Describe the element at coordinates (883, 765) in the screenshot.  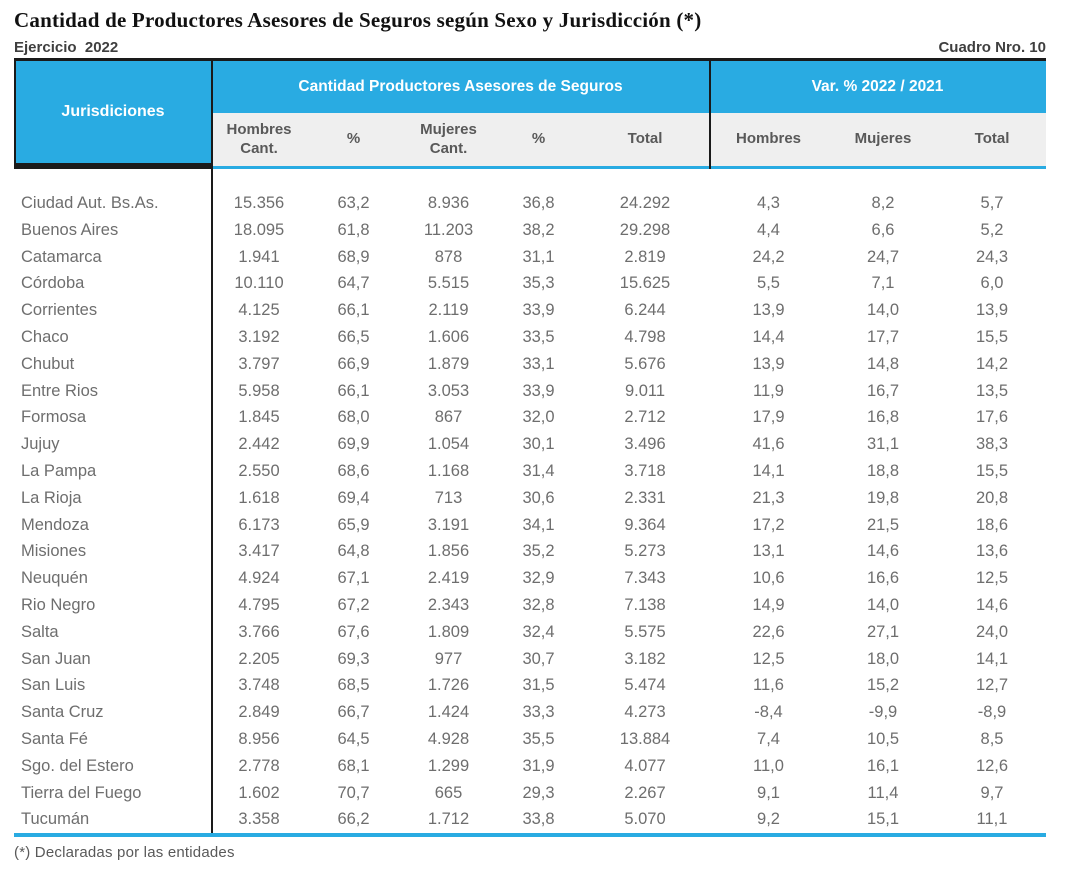
I see `value-cell: 16,1` at that location.